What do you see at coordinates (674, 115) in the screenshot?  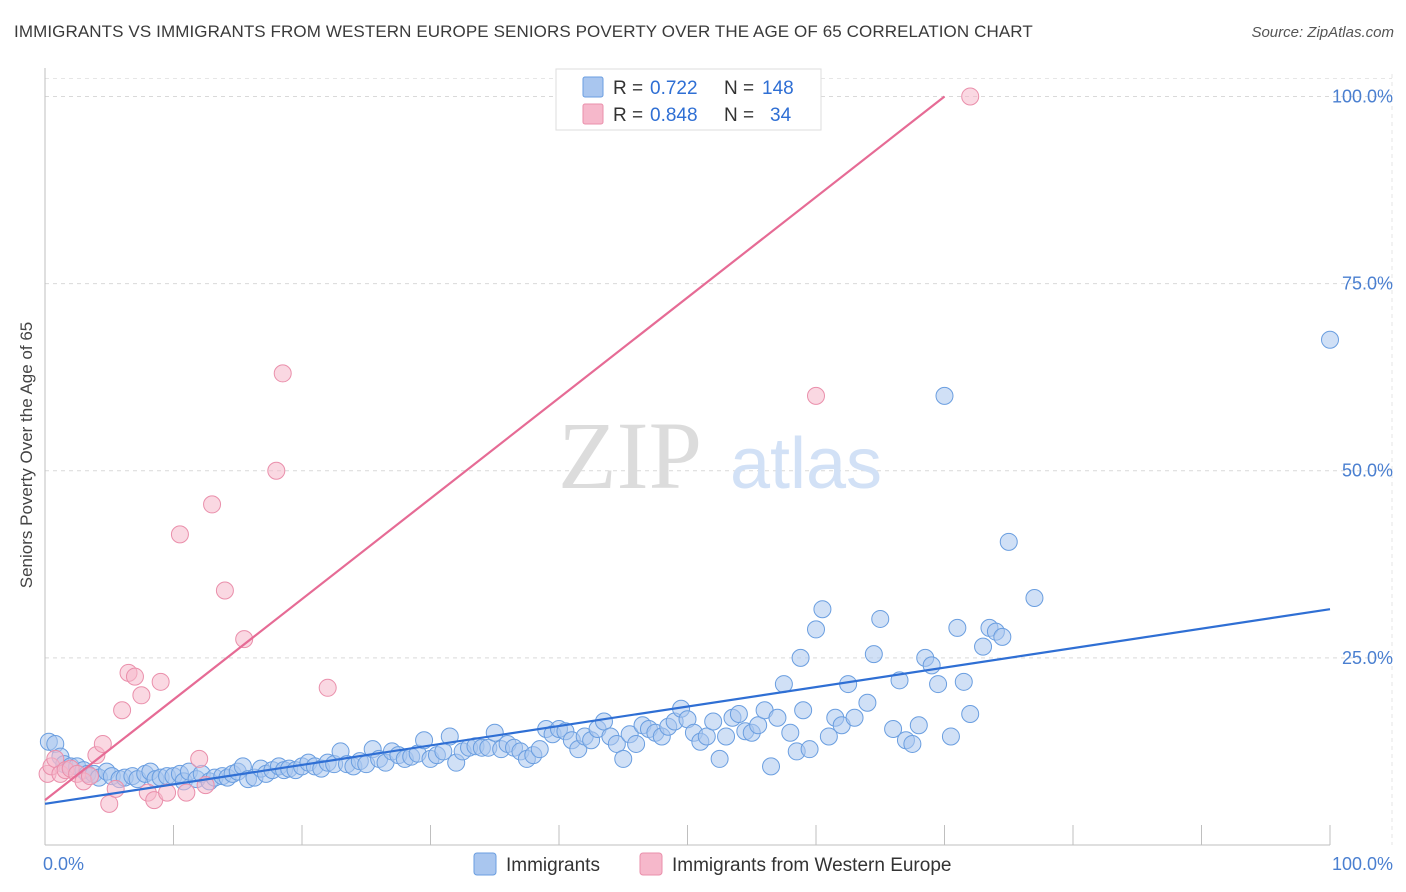 I see `stats-r-value: 0.848` at bounding box center [674, 115].